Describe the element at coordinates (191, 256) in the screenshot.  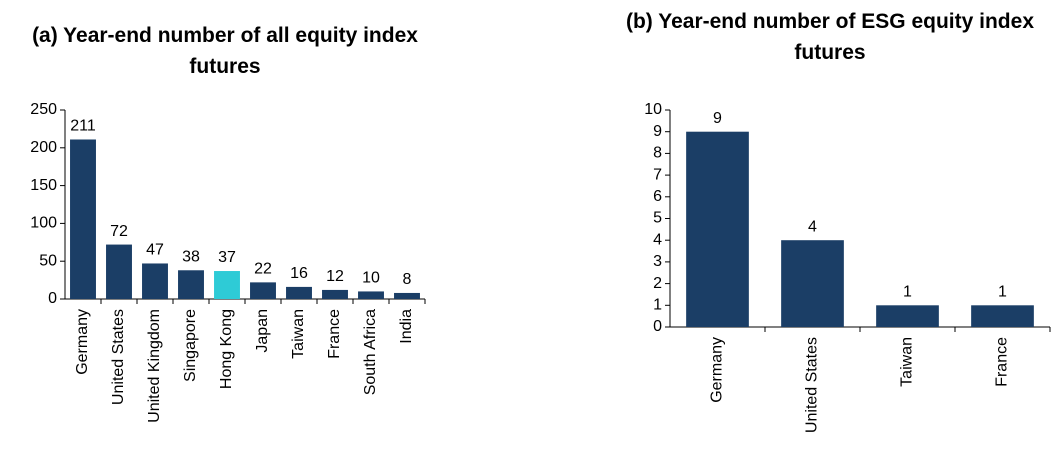
I see `value-label: 38` at that location.